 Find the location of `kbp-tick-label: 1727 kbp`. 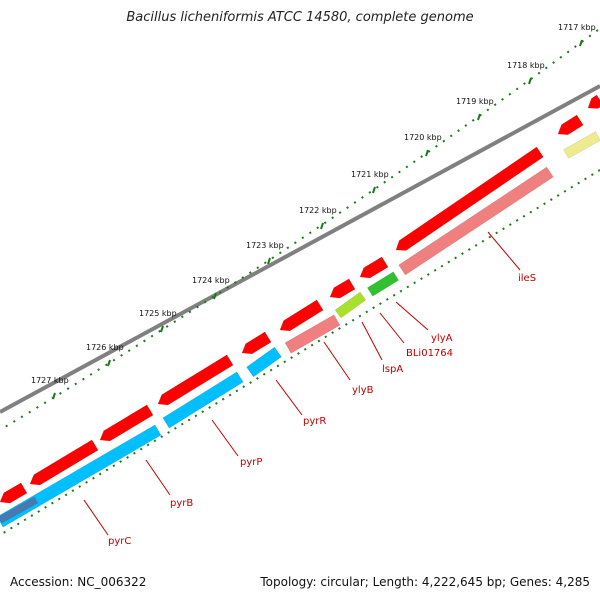

kbp-tick-label: 1727 kbp is located at coordinates (50, 380).